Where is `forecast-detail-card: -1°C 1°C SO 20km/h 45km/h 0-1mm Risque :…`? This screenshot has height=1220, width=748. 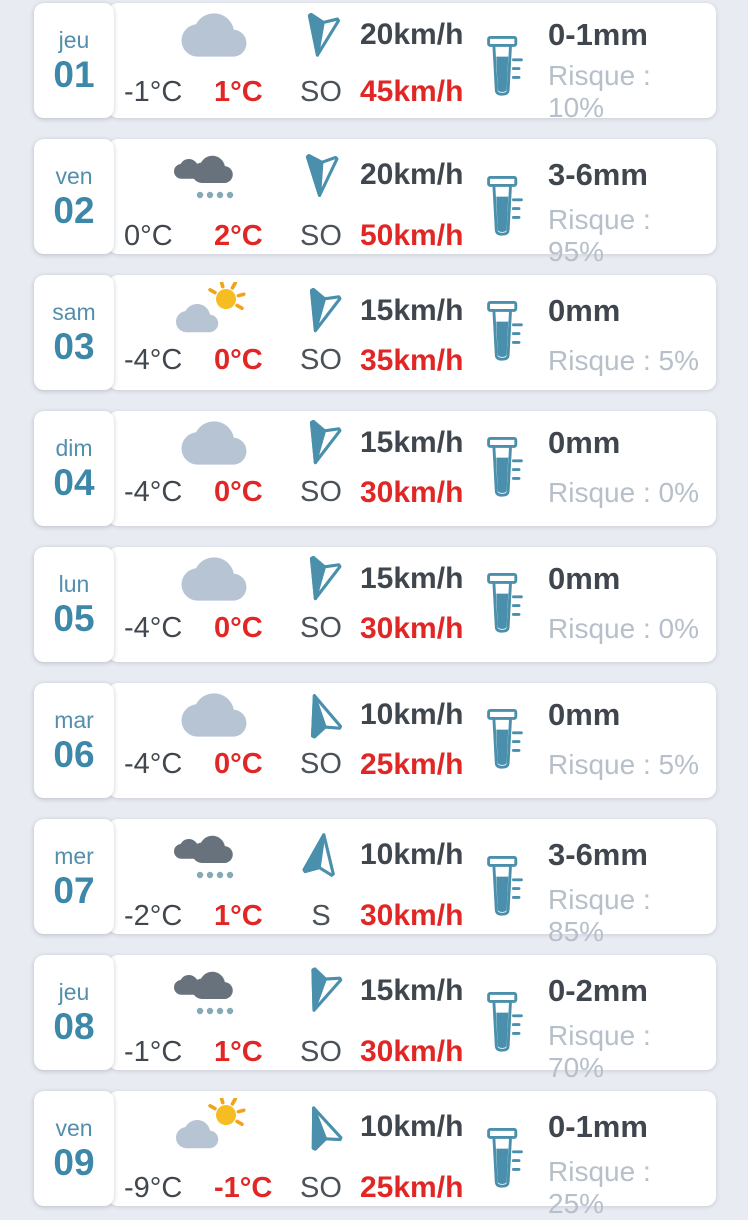
forecast-detail-card: -1°C 1°C SO 20km/h 45km/h 0-1mm Risque :… is located at coordinates (412, 63).